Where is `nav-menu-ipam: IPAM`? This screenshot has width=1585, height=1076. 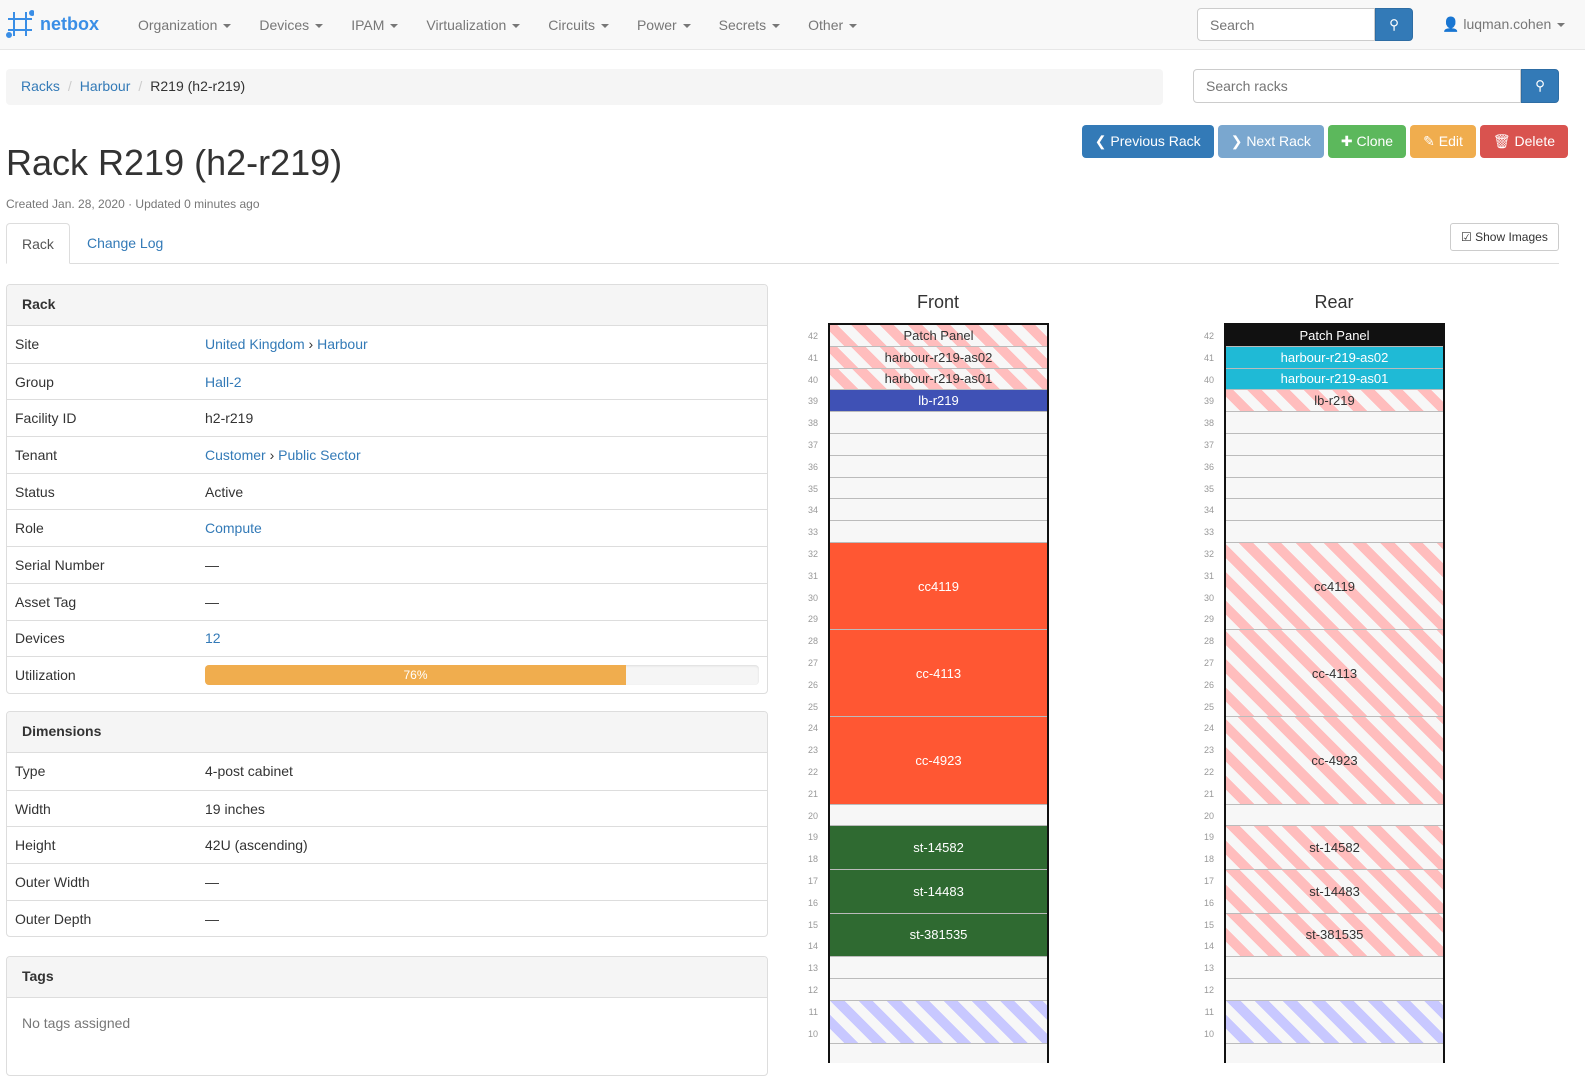 nav-menu-ipam: IPAM is located at coordinates (374, 25).